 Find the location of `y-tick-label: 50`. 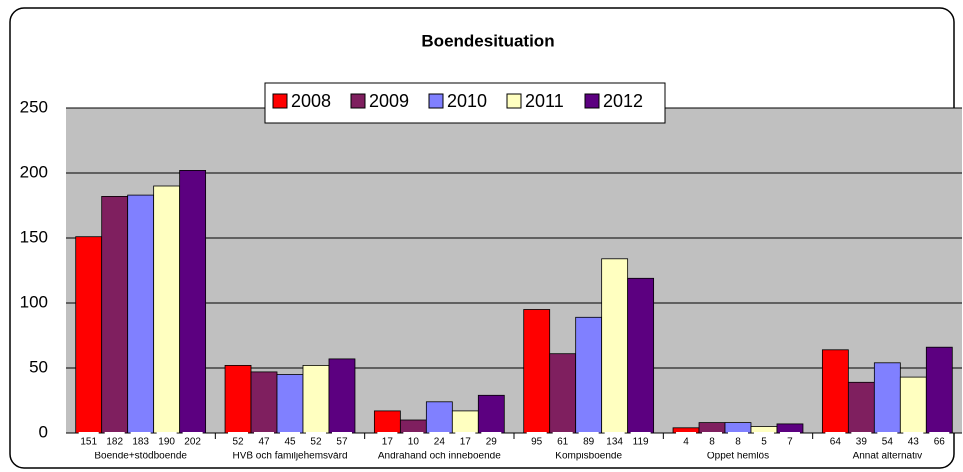

y-tick-label: 50 is located at coordinates (38, 366).